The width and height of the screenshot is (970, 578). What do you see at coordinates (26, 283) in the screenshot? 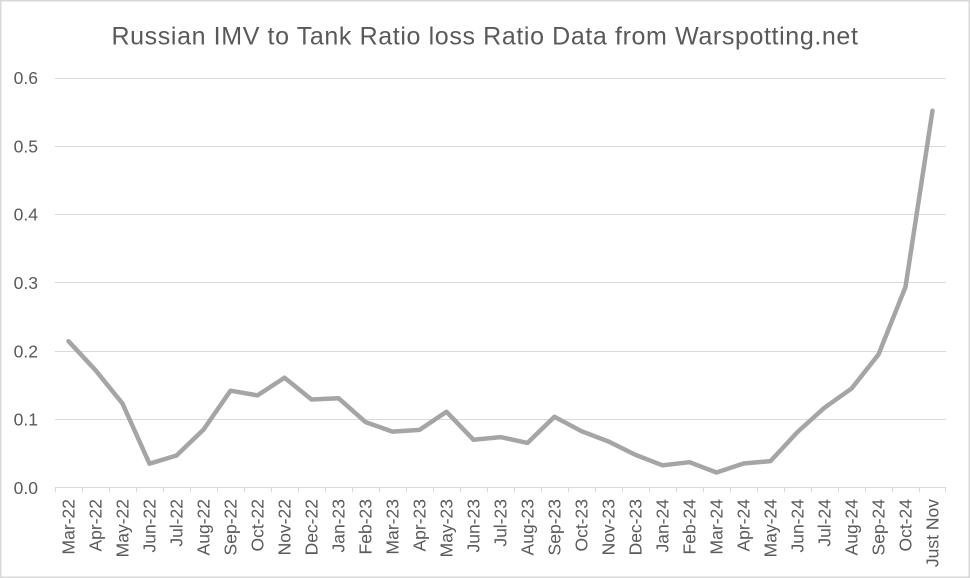
I see `svg-text: 0.3` at bounding box center [26, 283].